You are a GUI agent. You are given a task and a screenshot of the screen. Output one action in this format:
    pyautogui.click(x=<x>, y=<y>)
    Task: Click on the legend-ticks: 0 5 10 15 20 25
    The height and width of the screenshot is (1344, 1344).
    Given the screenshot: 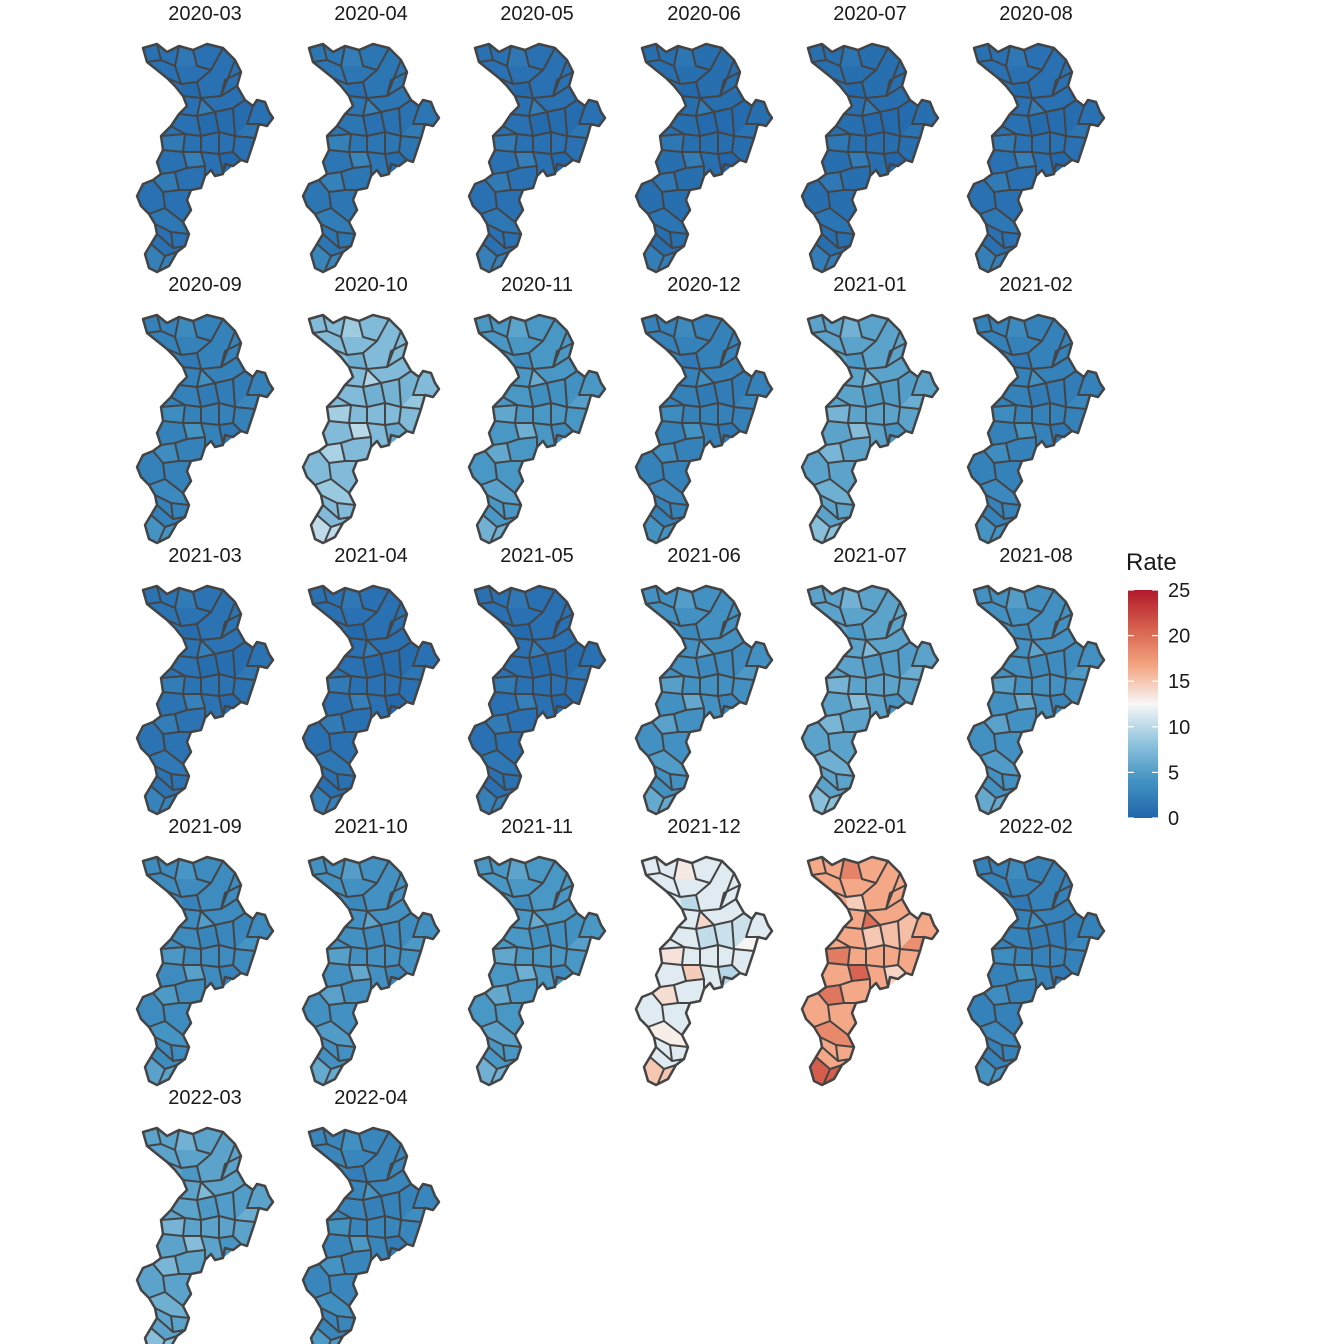 What is the action you would take?
    pyautogui.click(x=1159, y=705)
    